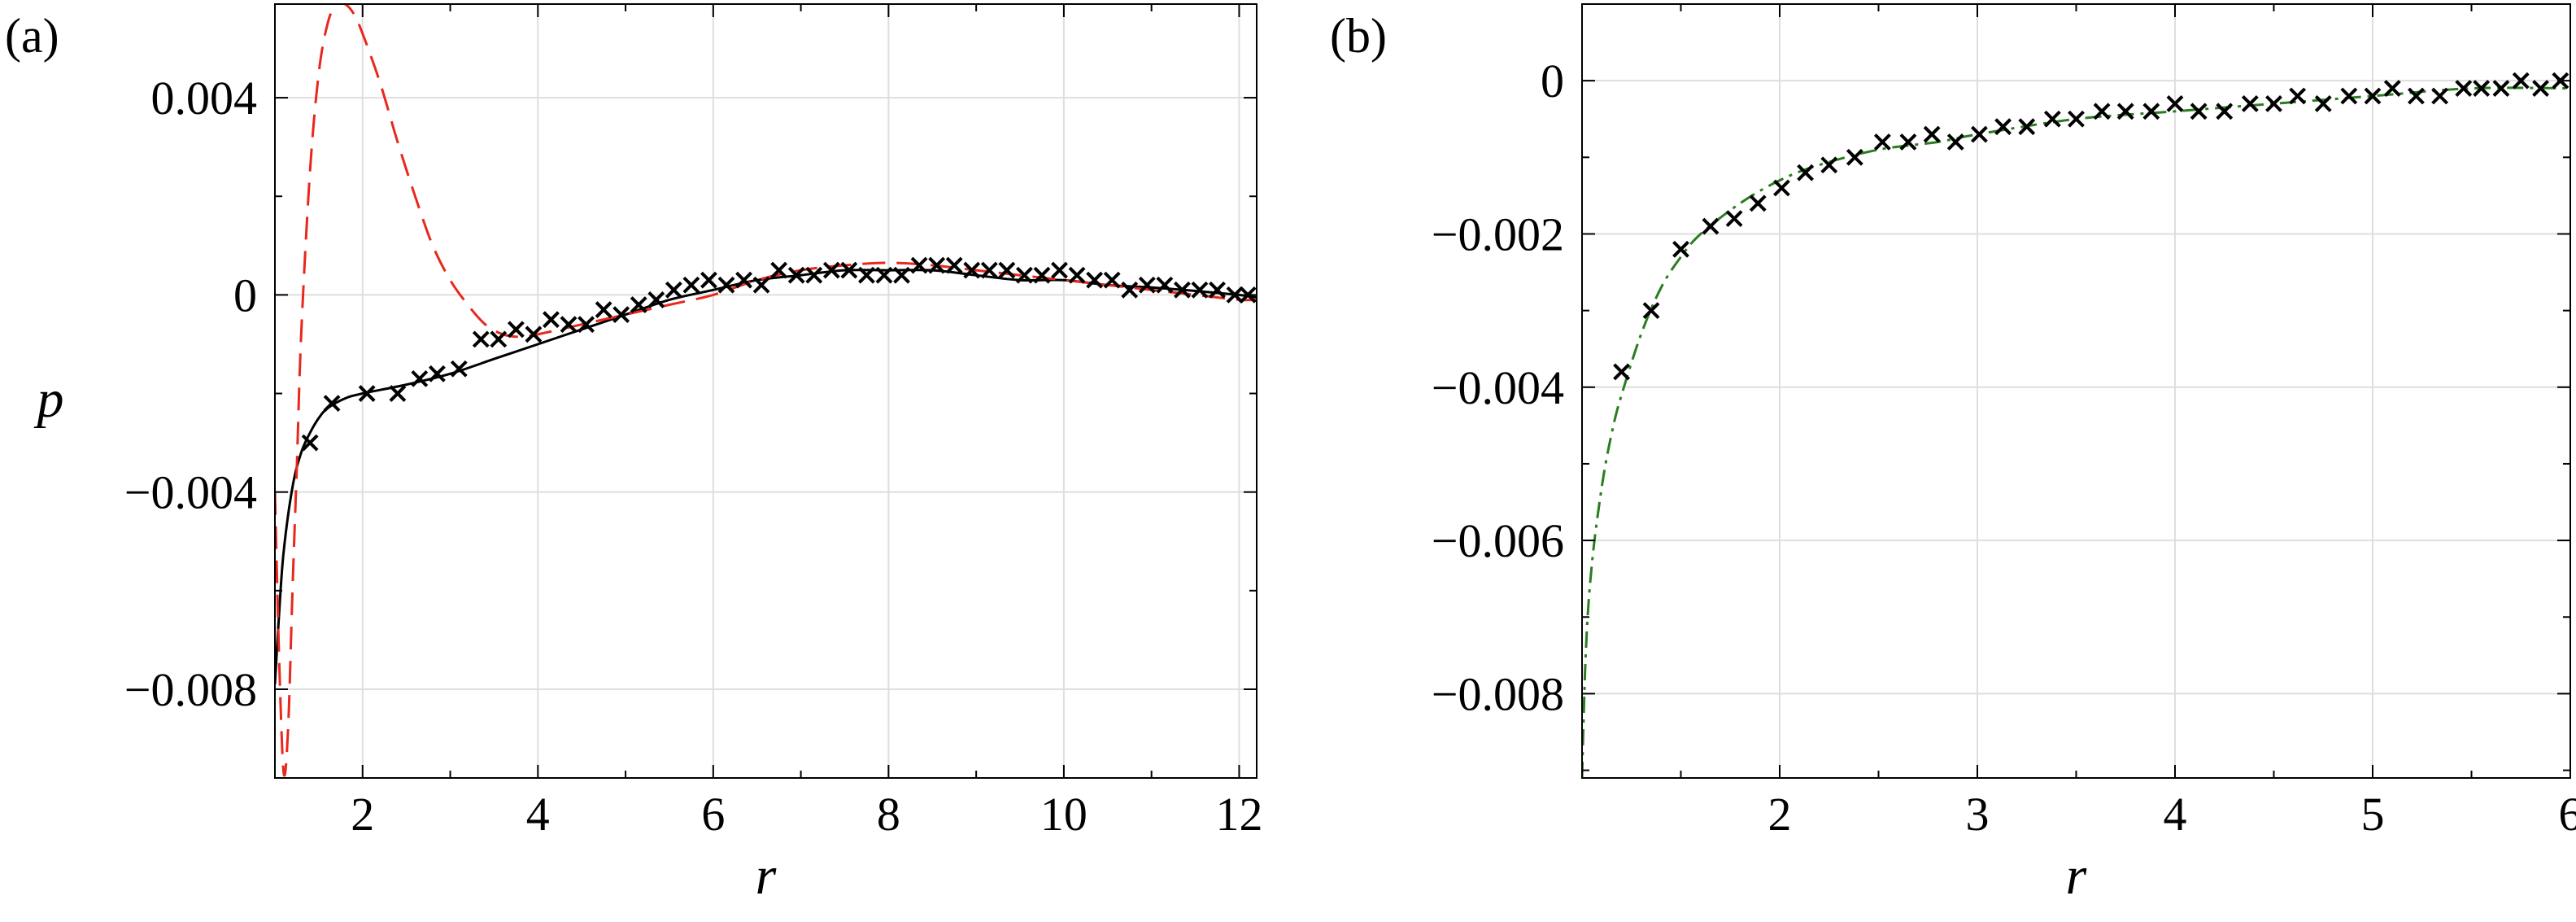  What do you see at coordinates (1498, 540) in the screenshot?
I see `y-tick-label: −0.006` at bounding box center [1498, 540].